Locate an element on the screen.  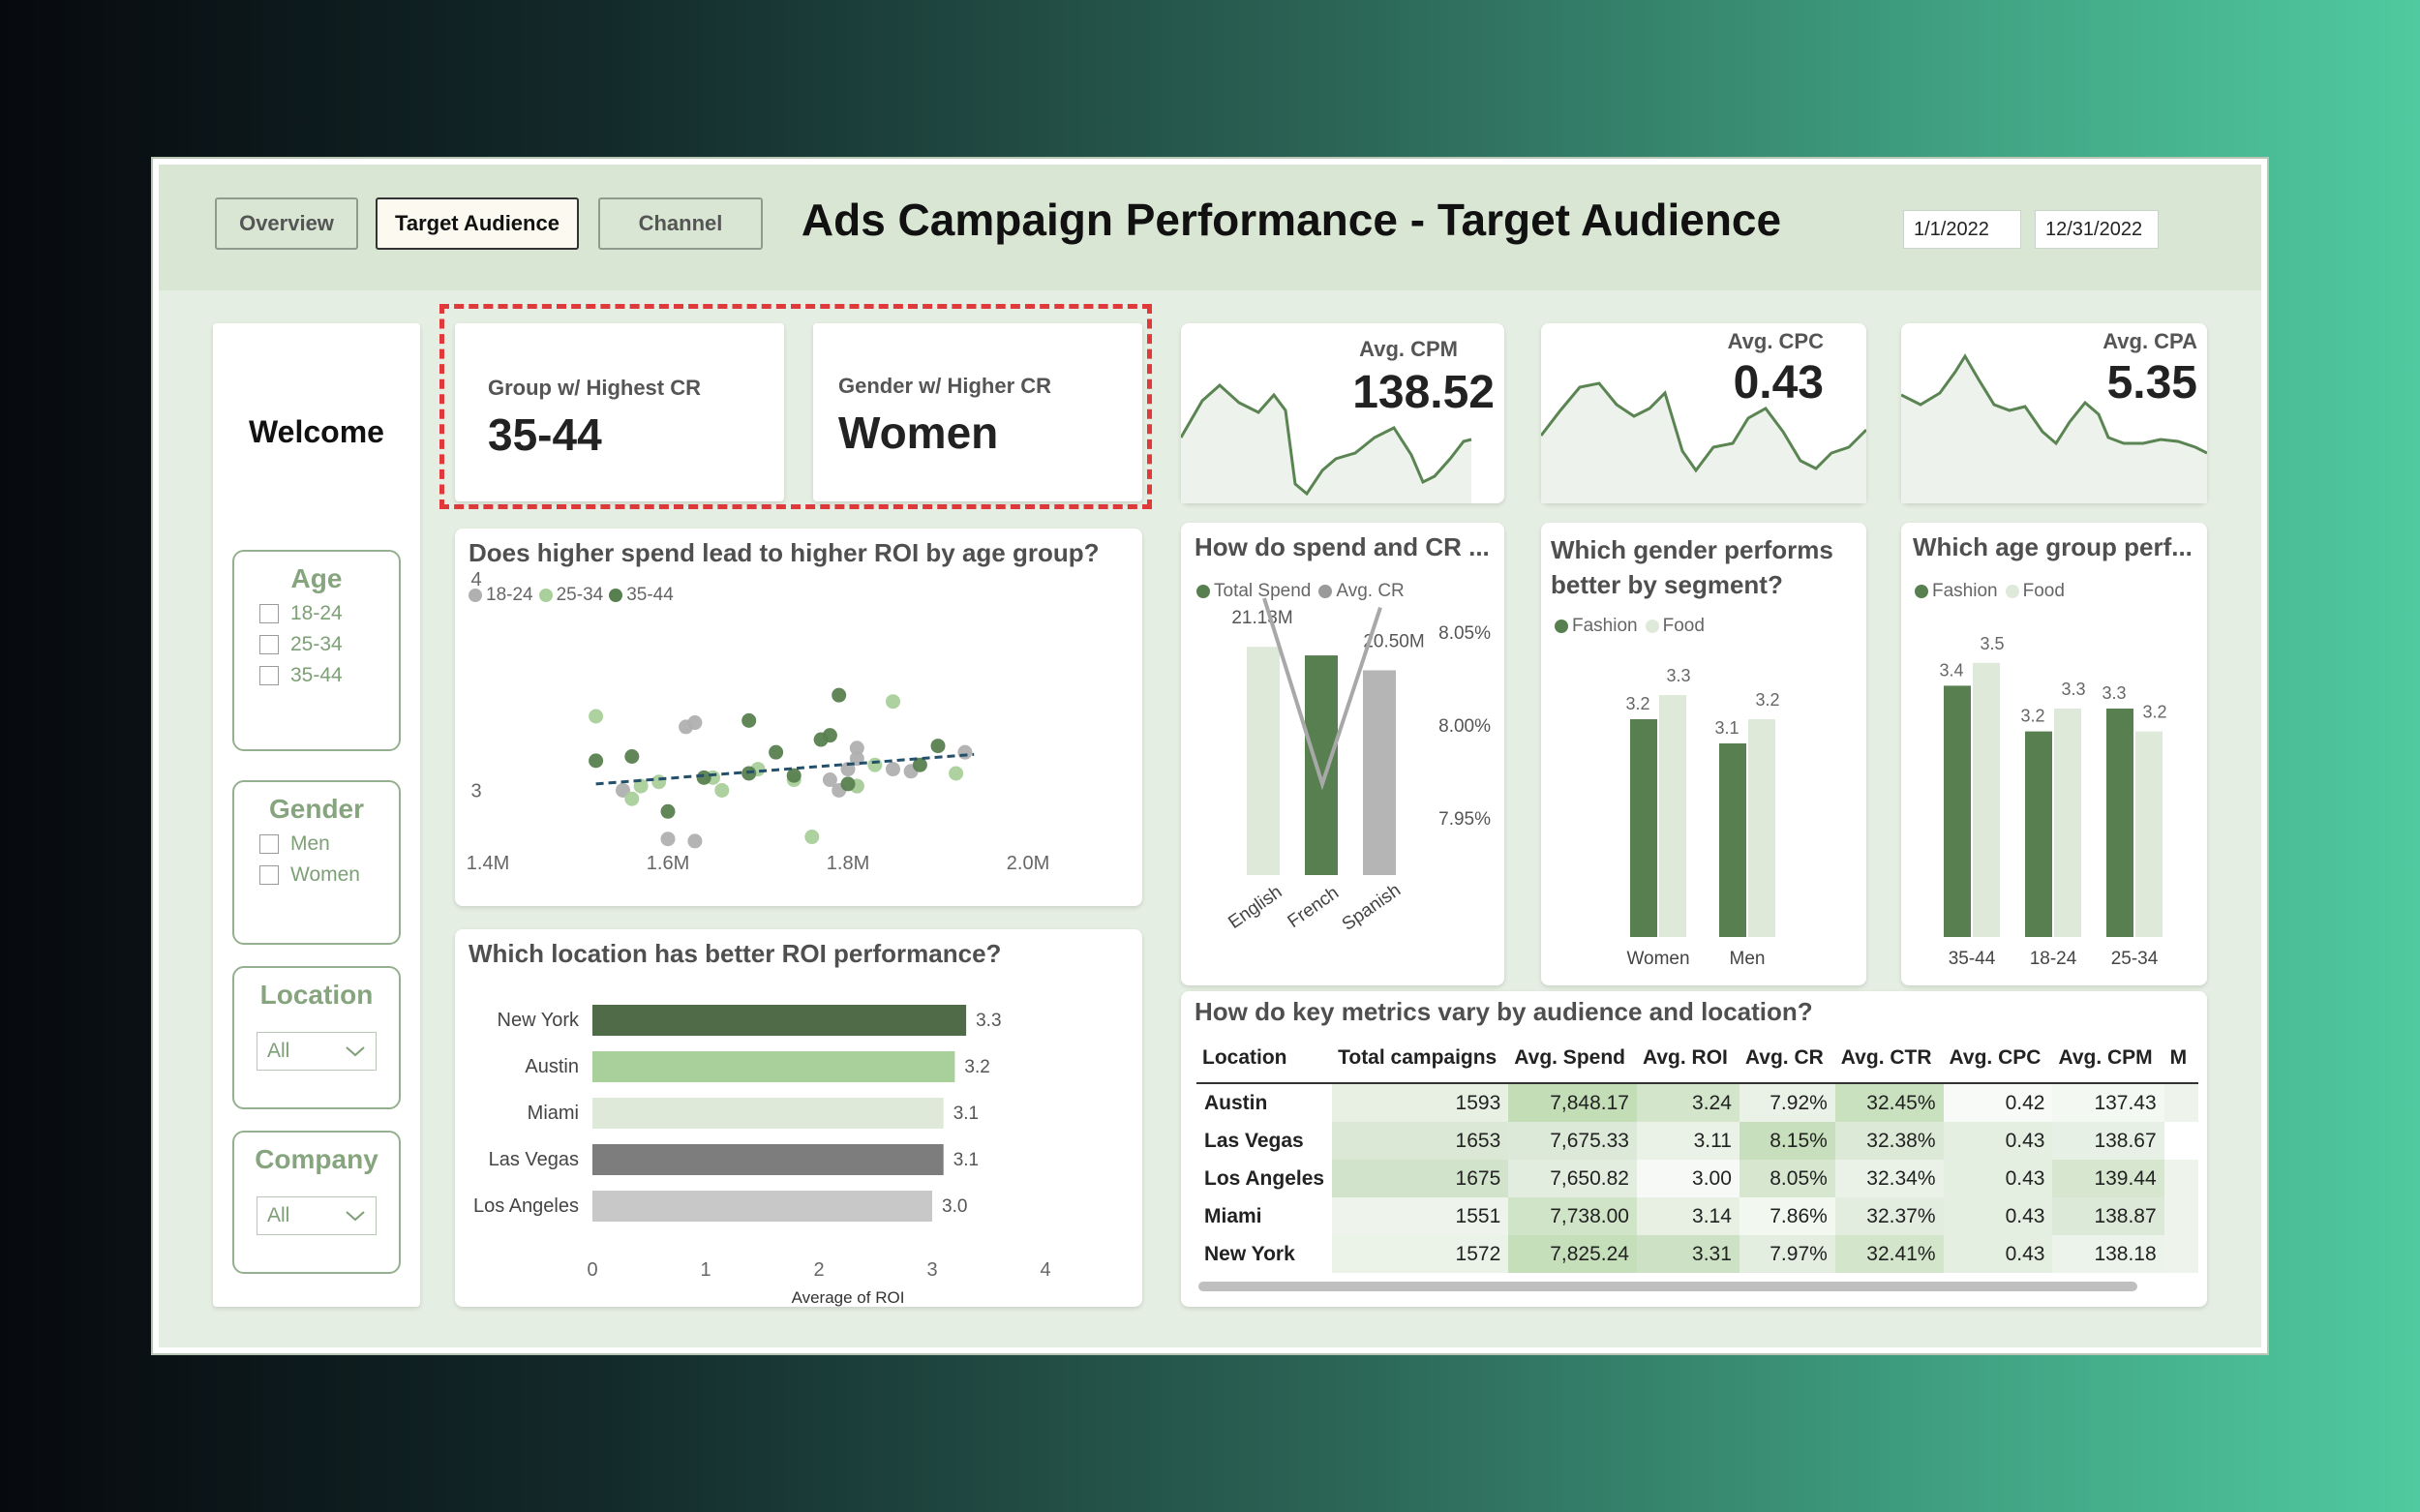
table-cell: 8.05% is located at coordinates (1787, 1178).